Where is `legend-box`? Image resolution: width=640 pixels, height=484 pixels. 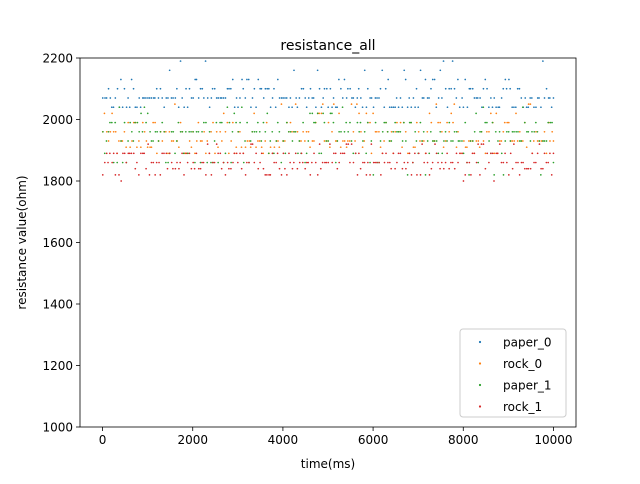 legend-box is located at coordinates (513, 373).